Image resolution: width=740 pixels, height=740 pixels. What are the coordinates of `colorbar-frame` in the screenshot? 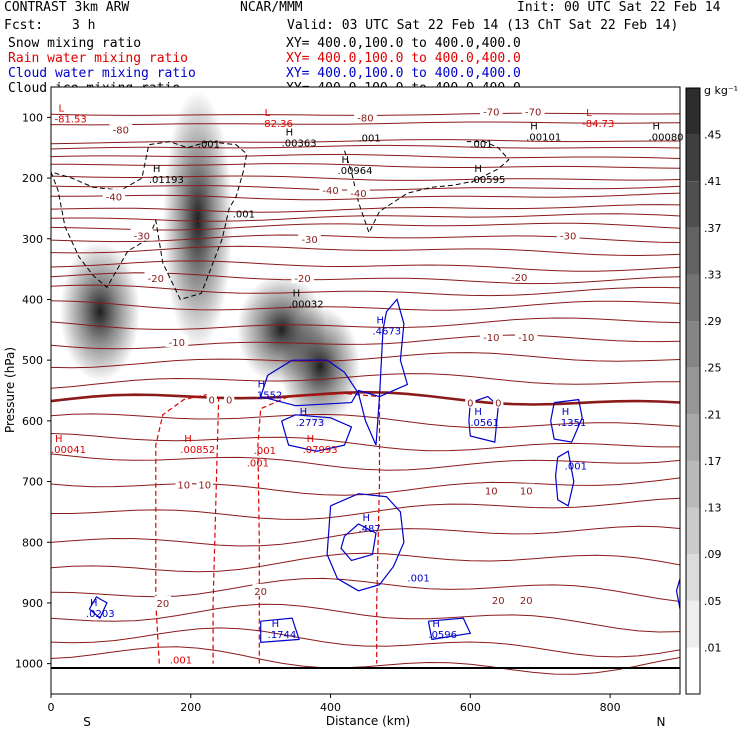 It's located at (693, 391).